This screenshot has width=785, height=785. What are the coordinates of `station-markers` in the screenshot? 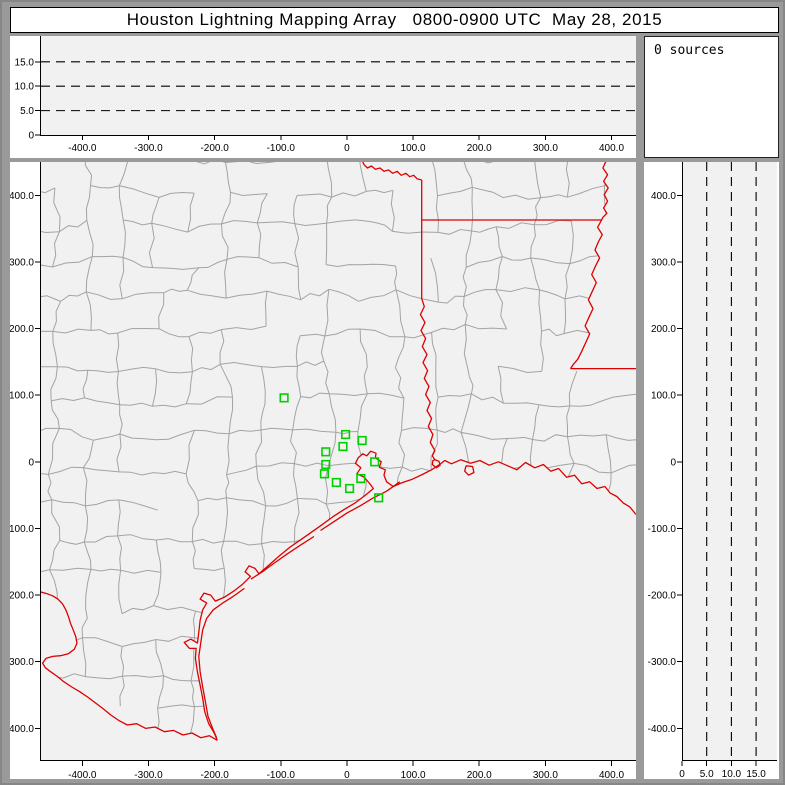 It's located at (331, 448).